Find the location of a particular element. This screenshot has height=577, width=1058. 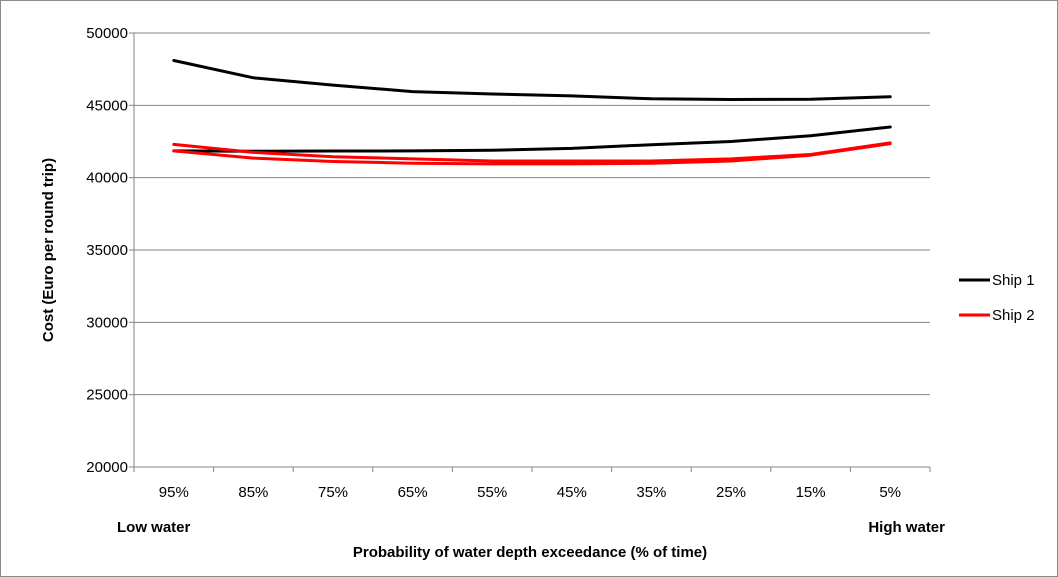

x-tick-label: 45% is located at coordinates (572, 492).